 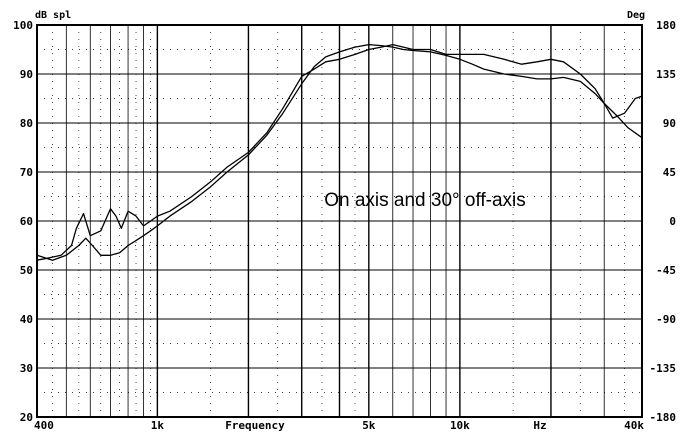 I want to click on y-right-tick-label: -90, so click(x=666, y=319).